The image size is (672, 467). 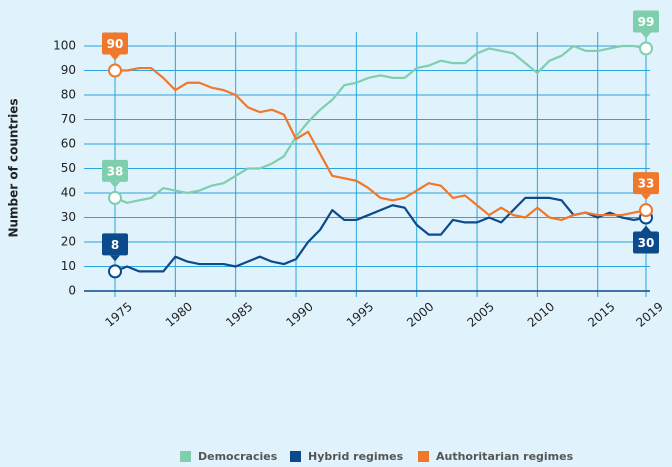 I want to click on data-label: 99, so click(x=646, y=22).